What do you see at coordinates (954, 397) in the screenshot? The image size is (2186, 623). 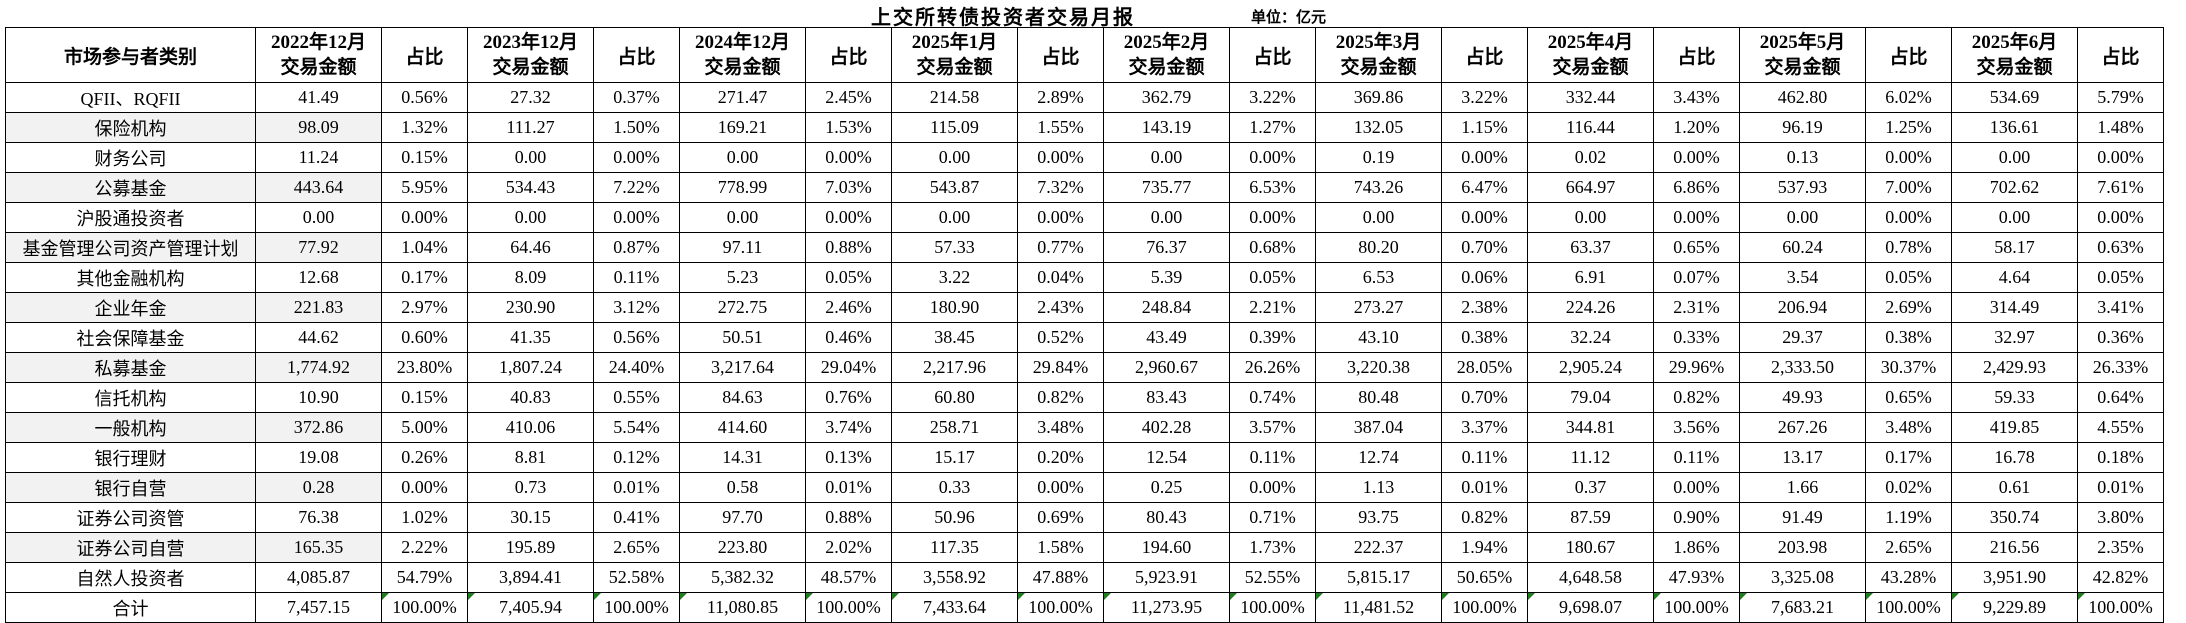 I see `cell-amount: 60.80` at bounding box center [954, 397].